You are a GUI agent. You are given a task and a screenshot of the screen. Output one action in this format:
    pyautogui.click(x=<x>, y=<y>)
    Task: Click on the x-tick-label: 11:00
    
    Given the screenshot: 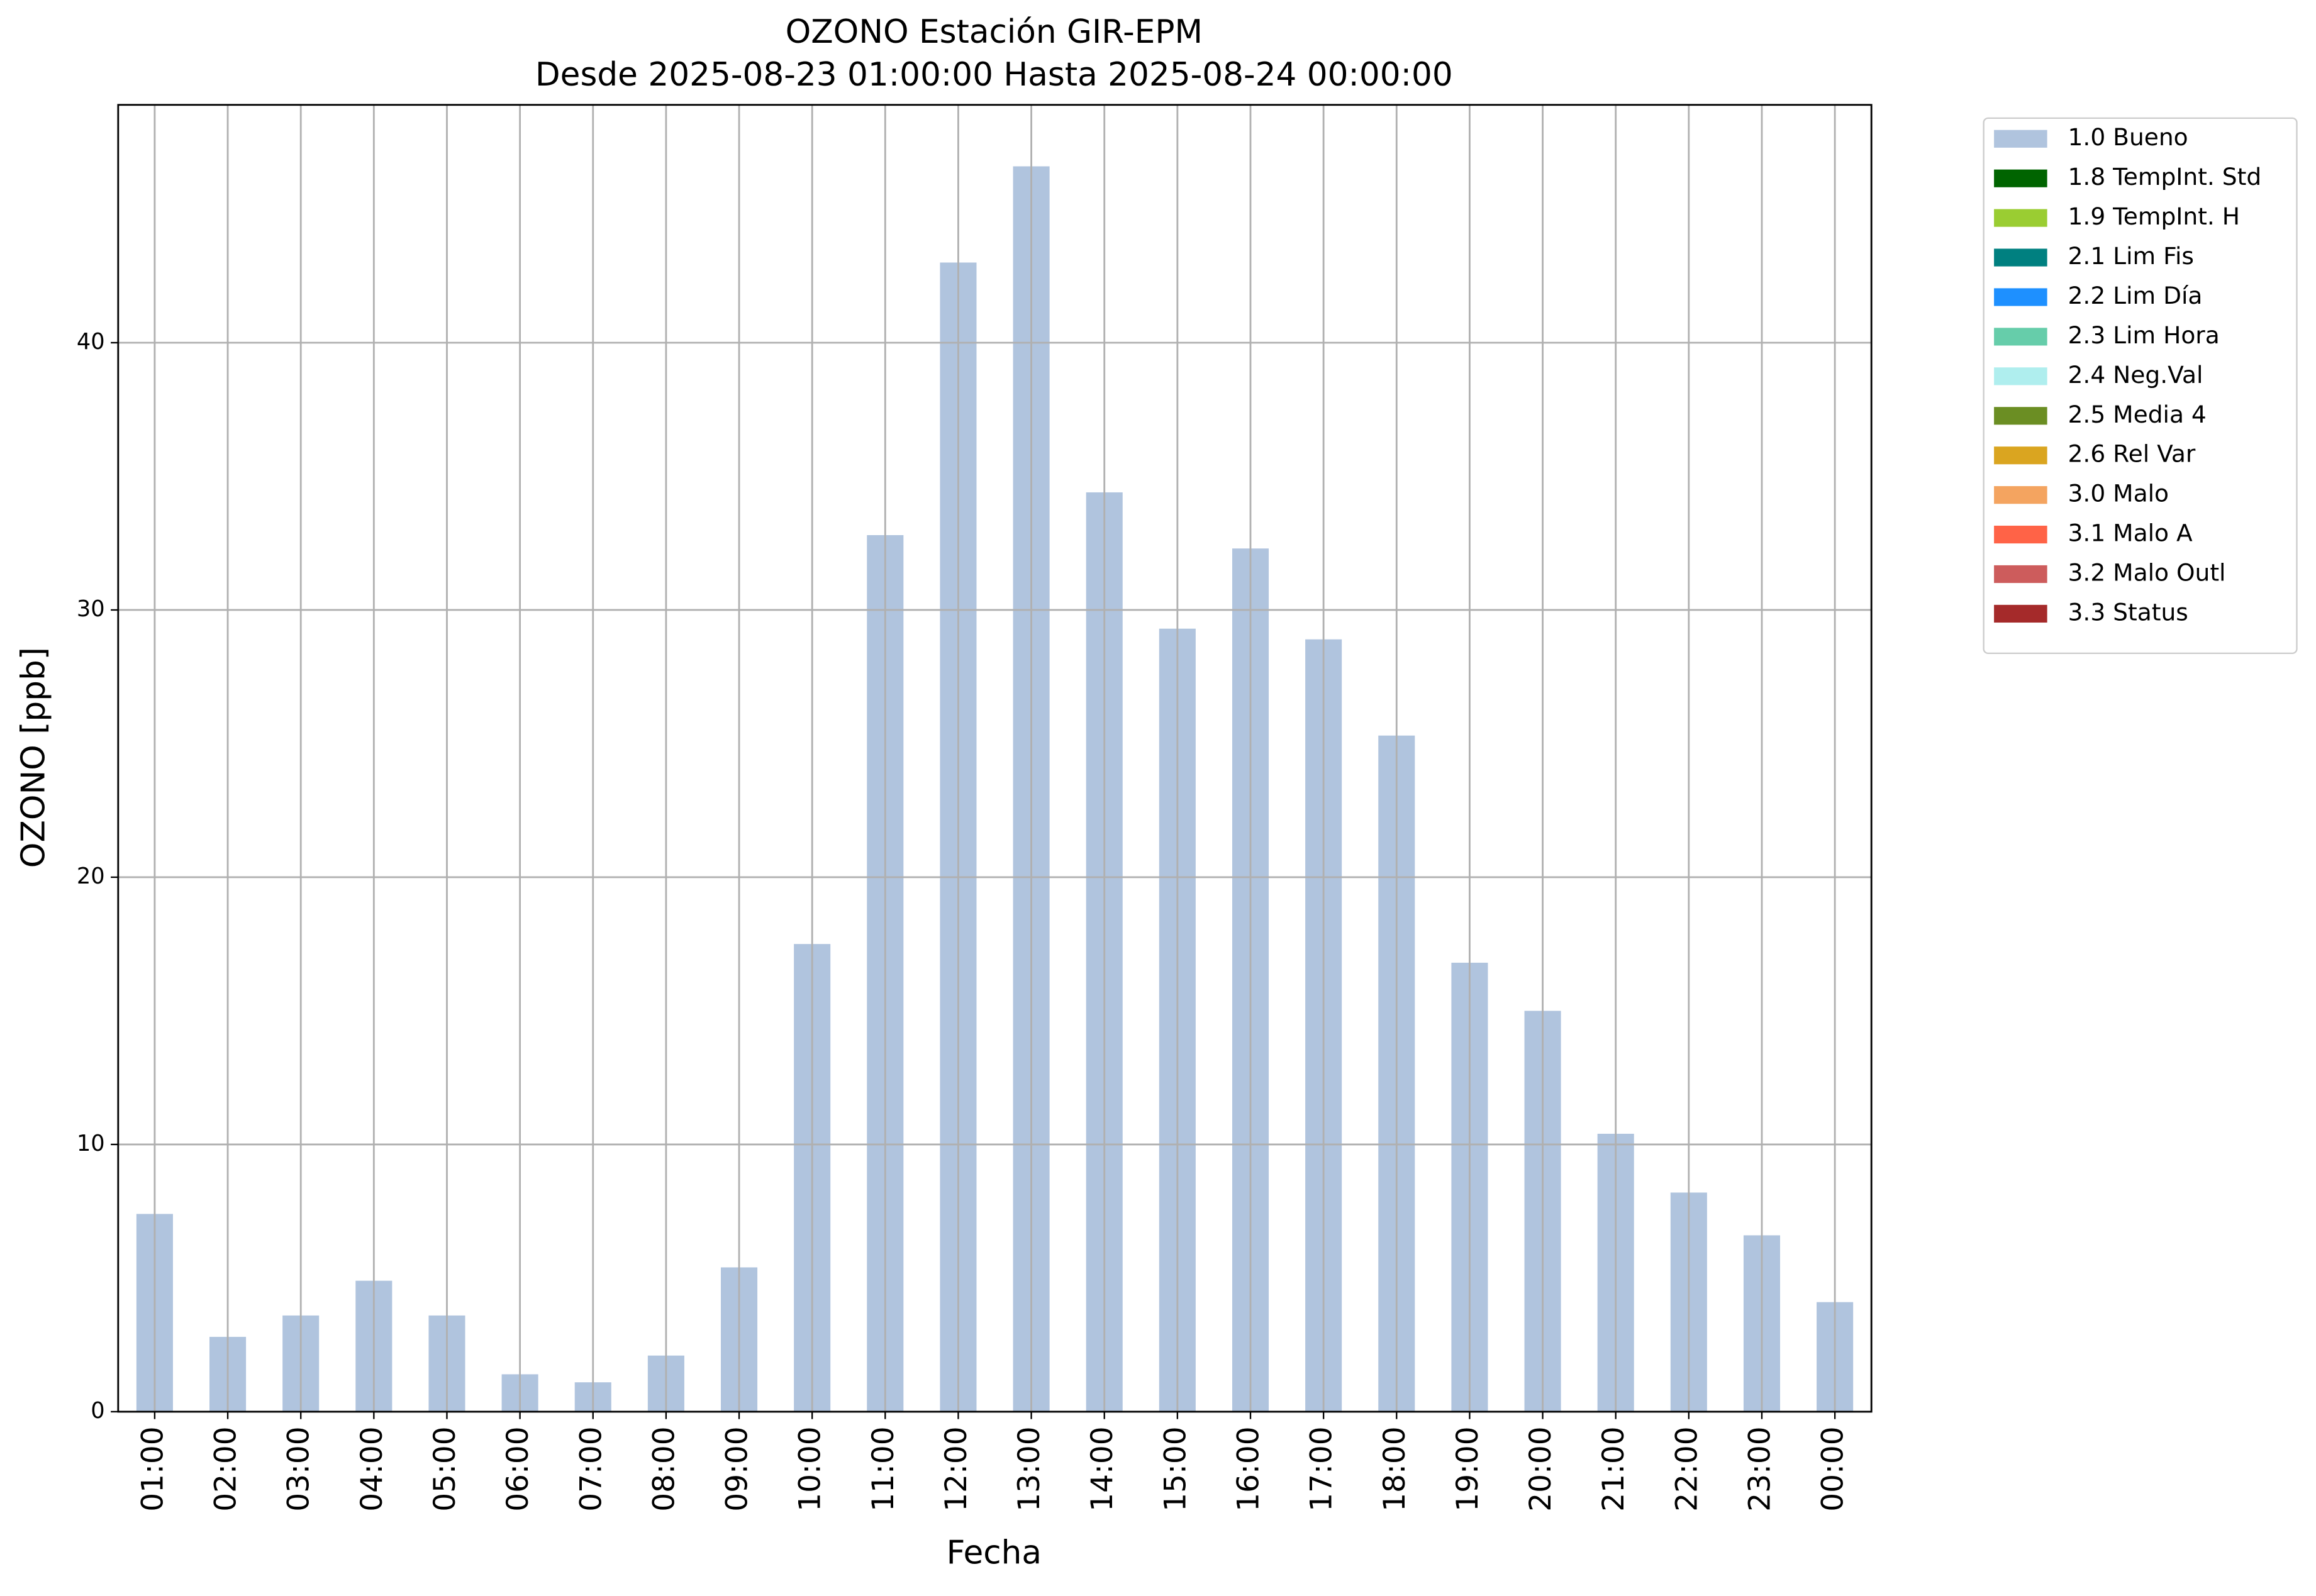 What is the action you would take?
    pyautogui.click(x=883, y=1468)
    